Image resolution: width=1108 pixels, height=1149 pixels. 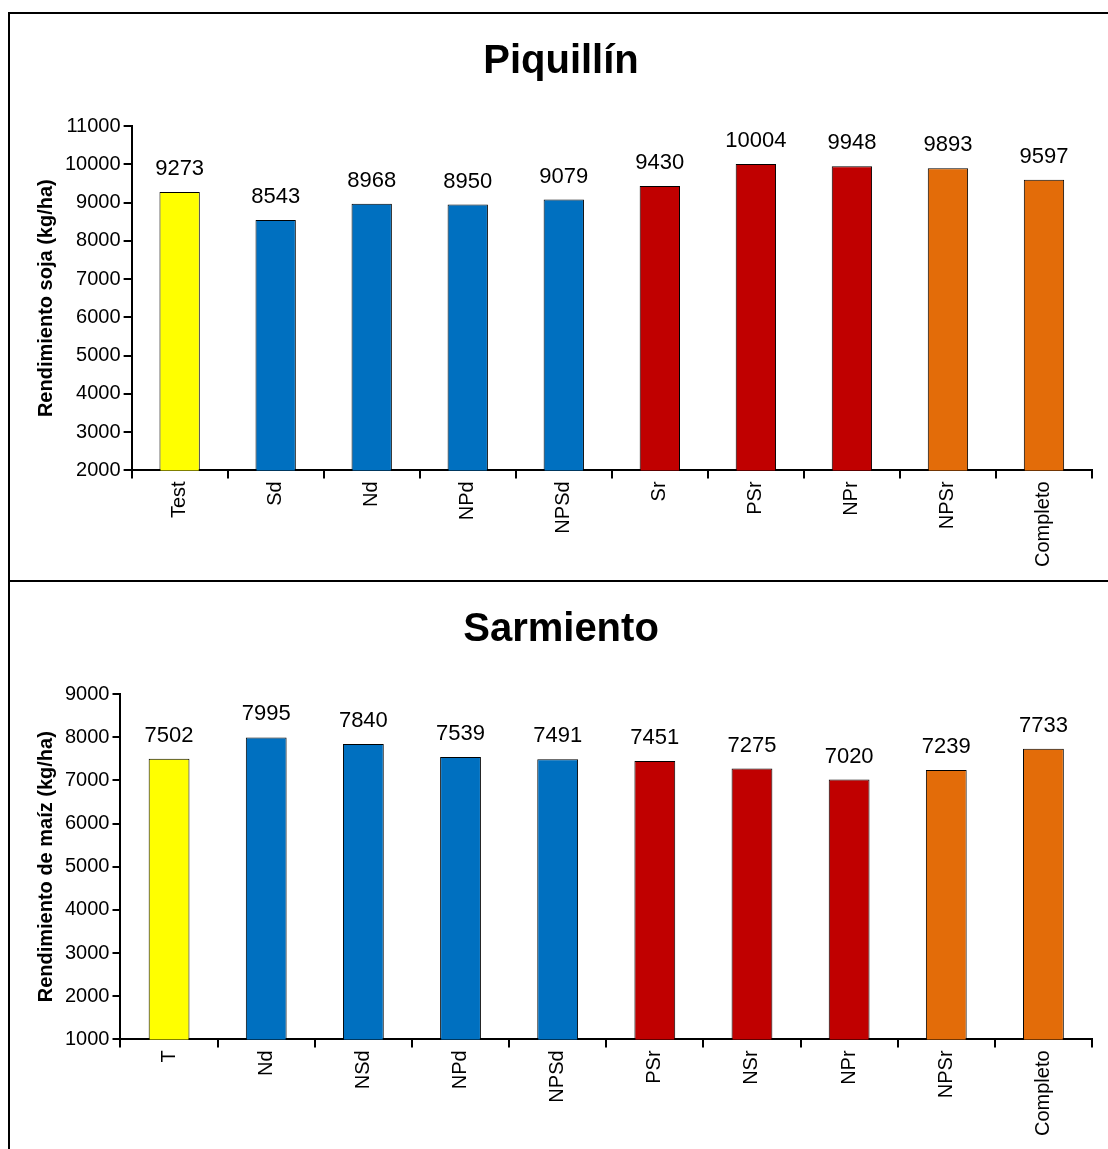 I want to click on chart-title: Piquillín, so click(x=561, y=59).